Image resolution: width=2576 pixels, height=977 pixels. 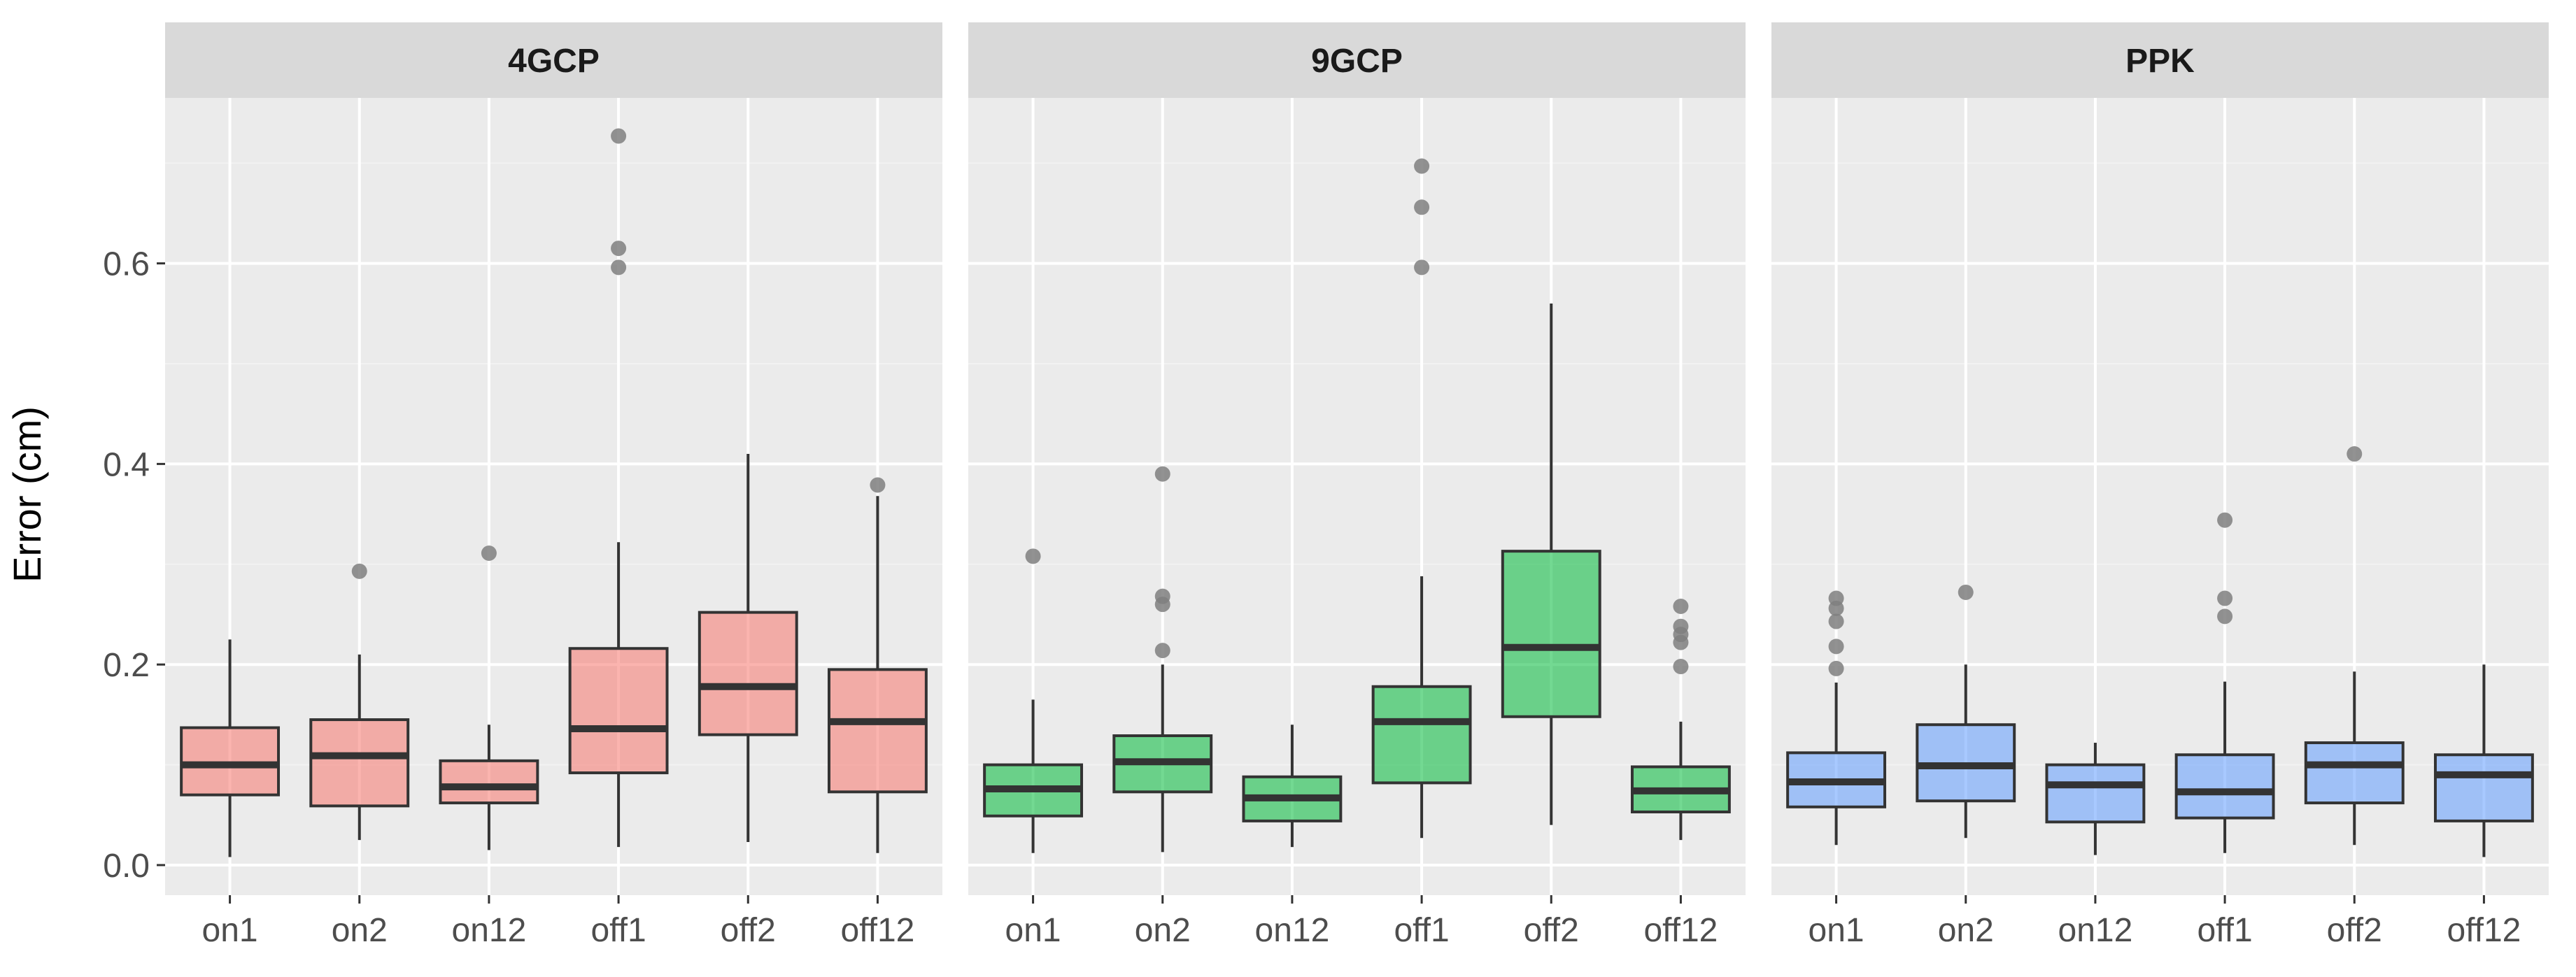 I want to click on box-4gcp-on12, so click(x=489, y=698).